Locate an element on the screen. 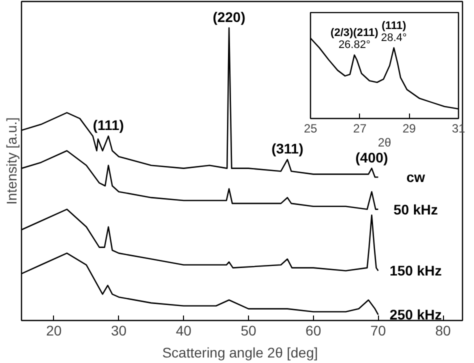 This screenshot has height=363, width=474. annotation: (2/3)(211) is located at coordinates (354, 33).